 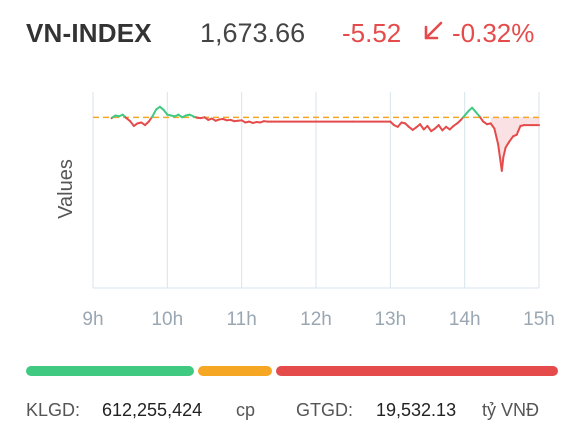 What do you see at coordinates (325, 138) in the screenshot?
I see `price-series` at bounding box center [325, 138].